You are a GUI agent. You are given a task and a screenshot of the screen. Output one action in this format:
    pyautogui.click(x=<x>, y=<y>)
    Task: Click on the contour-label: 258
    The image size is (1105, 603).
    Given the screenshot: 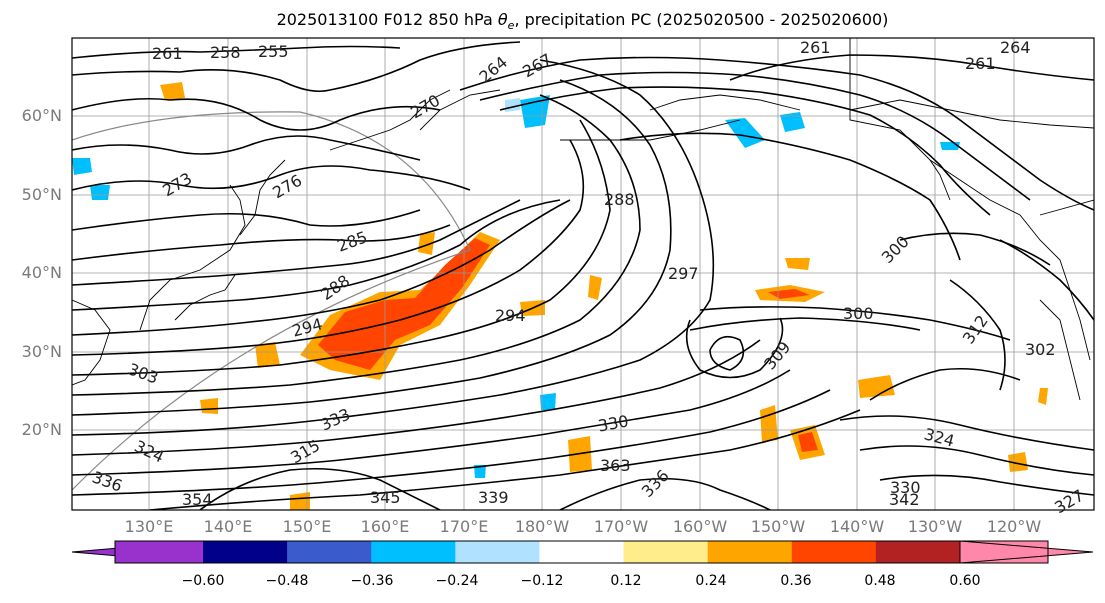 What is the action you would take?
    pyautogui.click(x=225, y=52)
    